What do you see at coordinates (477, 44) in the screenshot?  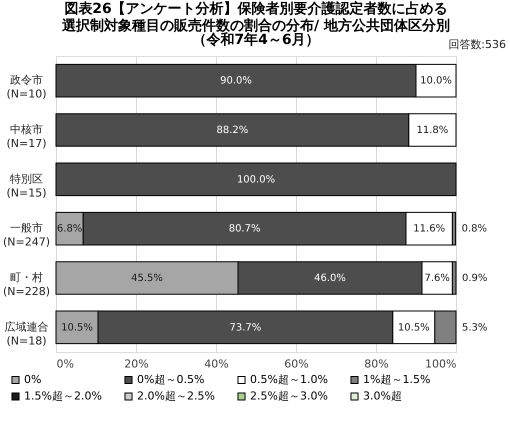 I see `text: 回答数:536` at bounding box center [477, 44].